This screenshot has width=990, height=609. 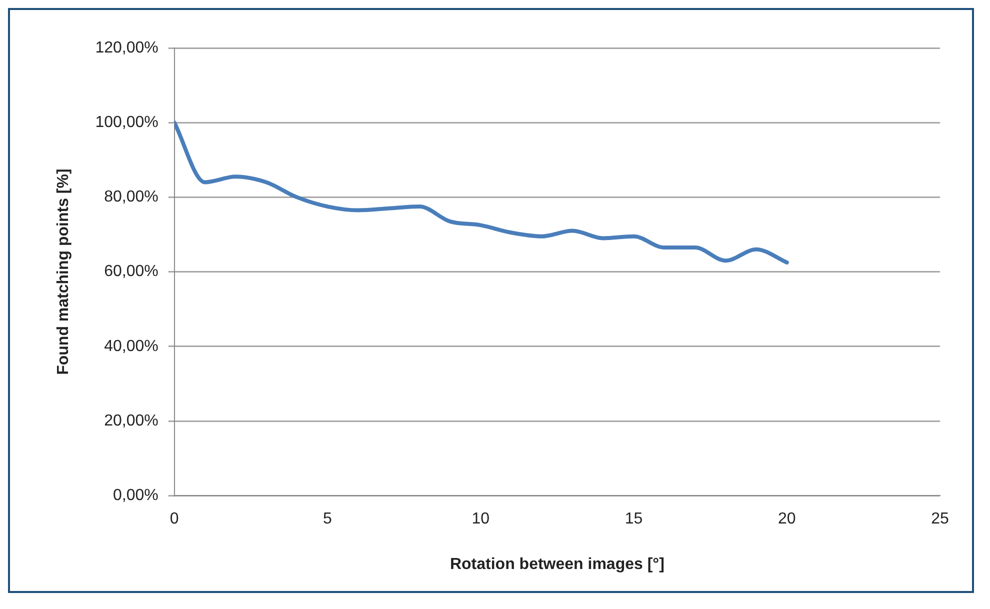 I want to click on x-tick-label: 10, so click(x=481, y=519).